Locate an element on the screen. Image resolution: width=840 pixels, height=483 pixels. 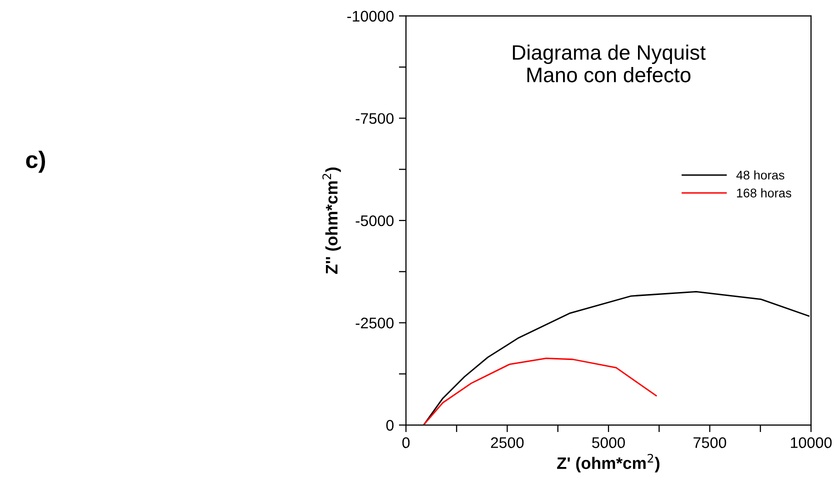
line-series is located at coordinates (540, 391).